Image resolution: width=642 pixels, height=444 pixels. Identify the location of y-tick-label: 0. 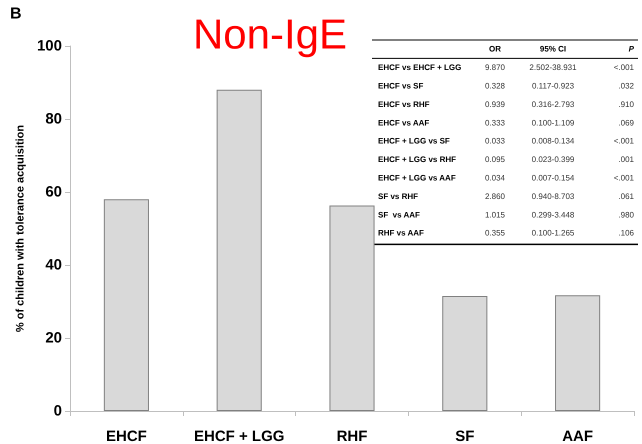
(58, 411).